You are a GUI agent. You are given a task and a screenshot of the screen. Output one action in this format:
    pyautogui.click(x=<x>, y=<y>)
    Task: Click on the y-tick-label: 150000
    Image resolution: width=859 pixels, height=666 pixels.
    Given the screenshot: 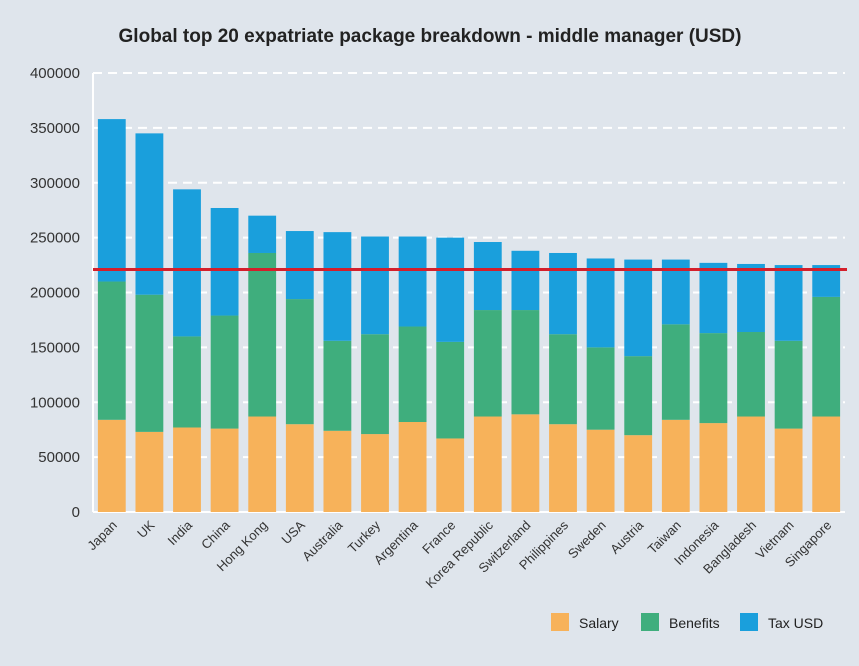 What is the action you would take?
    pyautogui.click(x=55, y=347)
    